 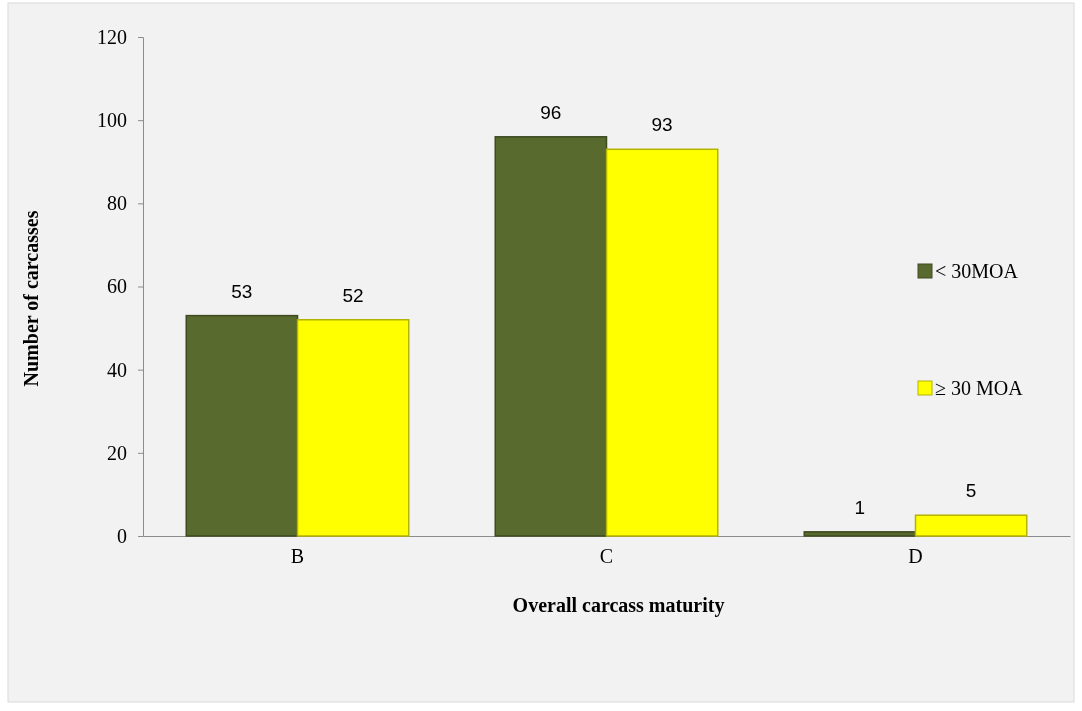 I want to click on data-label: 1, so click(x=860, y=507).